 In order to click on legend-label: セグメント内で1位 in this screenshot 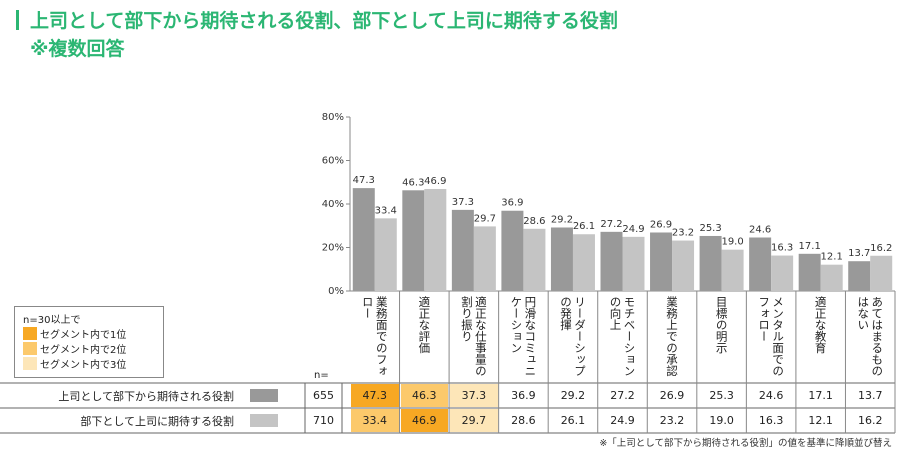, I will do `click(83, 335)`.